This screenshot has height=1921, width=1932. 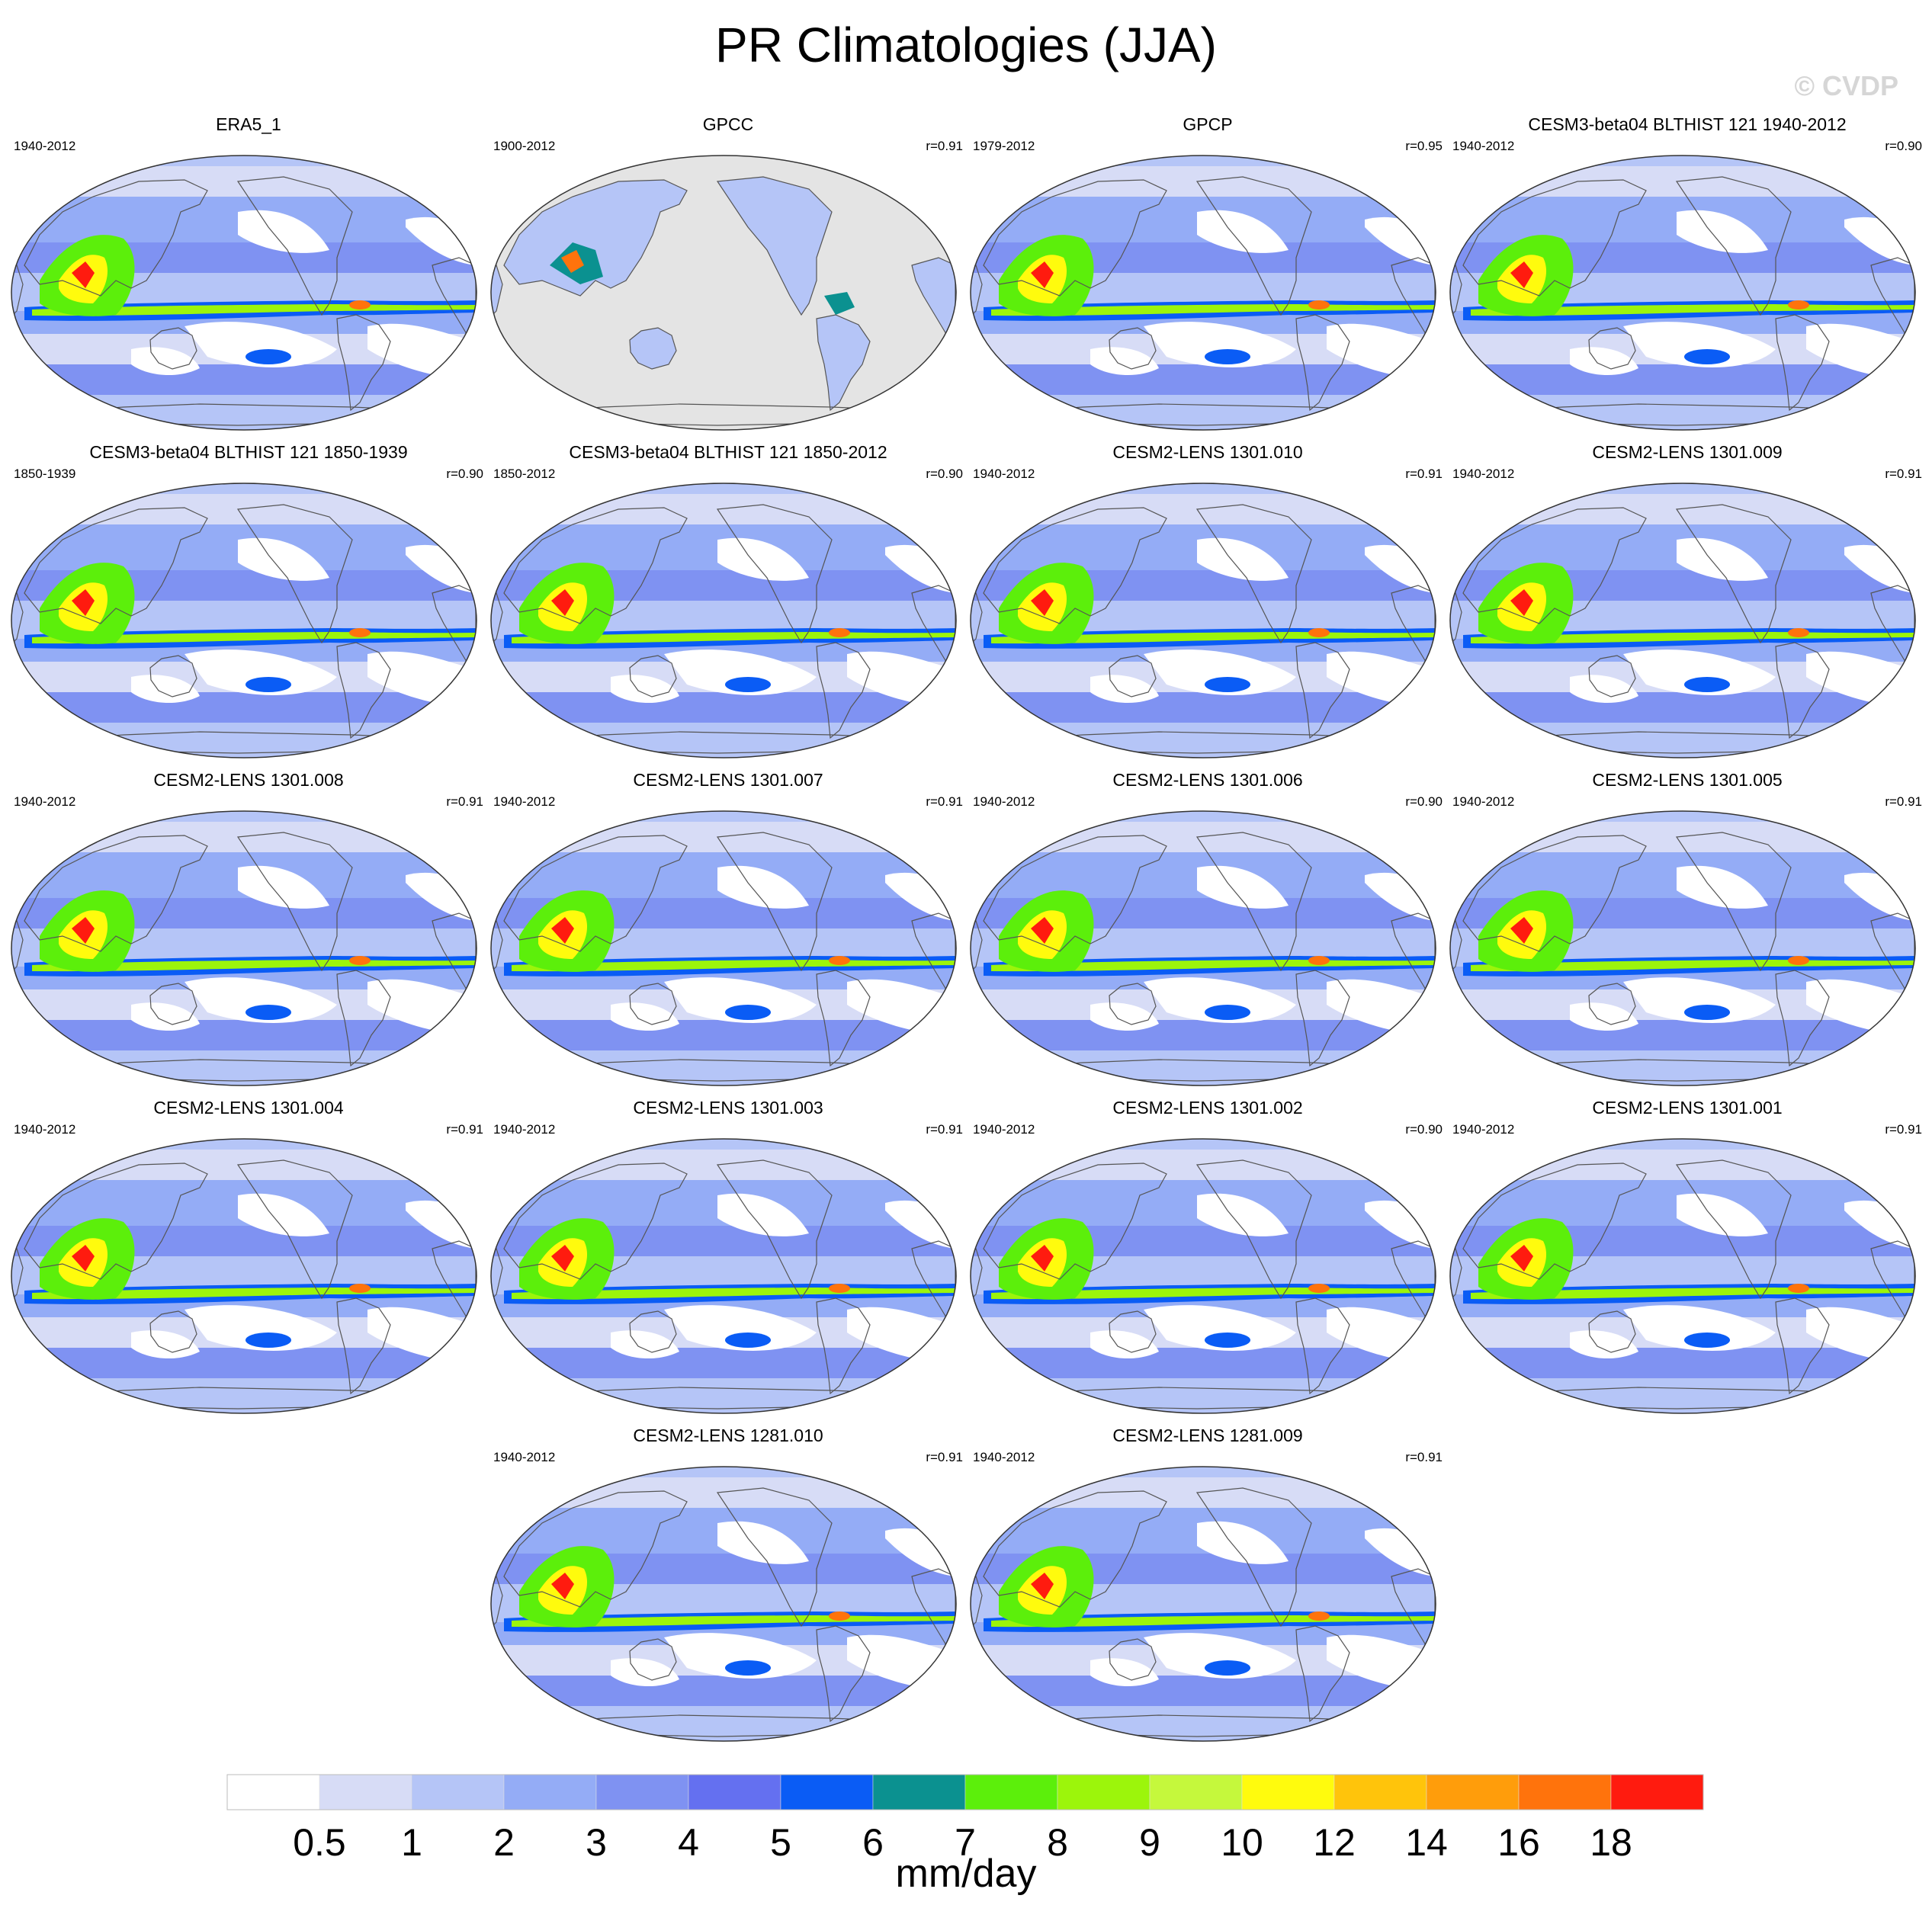 I want to click on map-panel: CESM2-LENS 1301.008 1940-2012 r=0.91, so click(x=249, y=930).